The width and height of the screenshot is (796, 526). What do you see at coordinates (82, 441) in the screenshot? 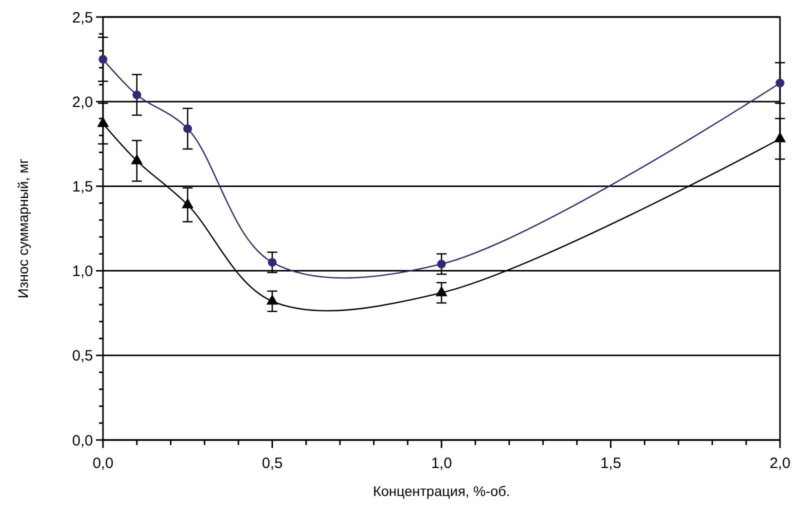
I see `y-tick-label: 0,0` at bounding box center [82, 441].